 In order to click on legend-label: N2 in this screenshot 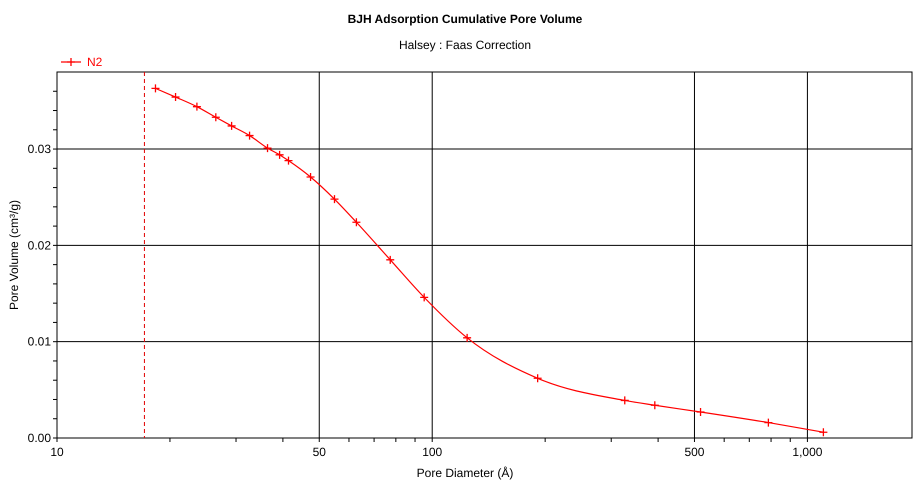, I will do `click(95, 62)`.